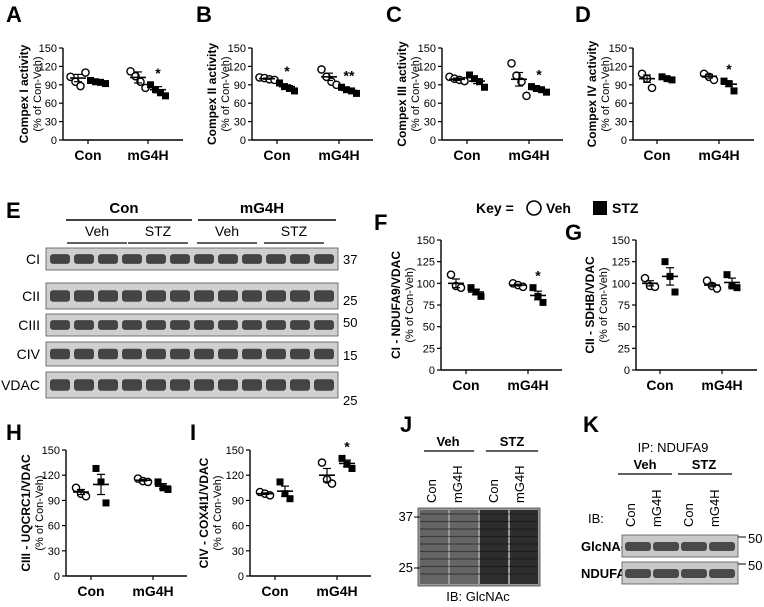 This screenshot has width=764, height=607. I want to click on blot-k-group-label: Veh, so click(644, 464).